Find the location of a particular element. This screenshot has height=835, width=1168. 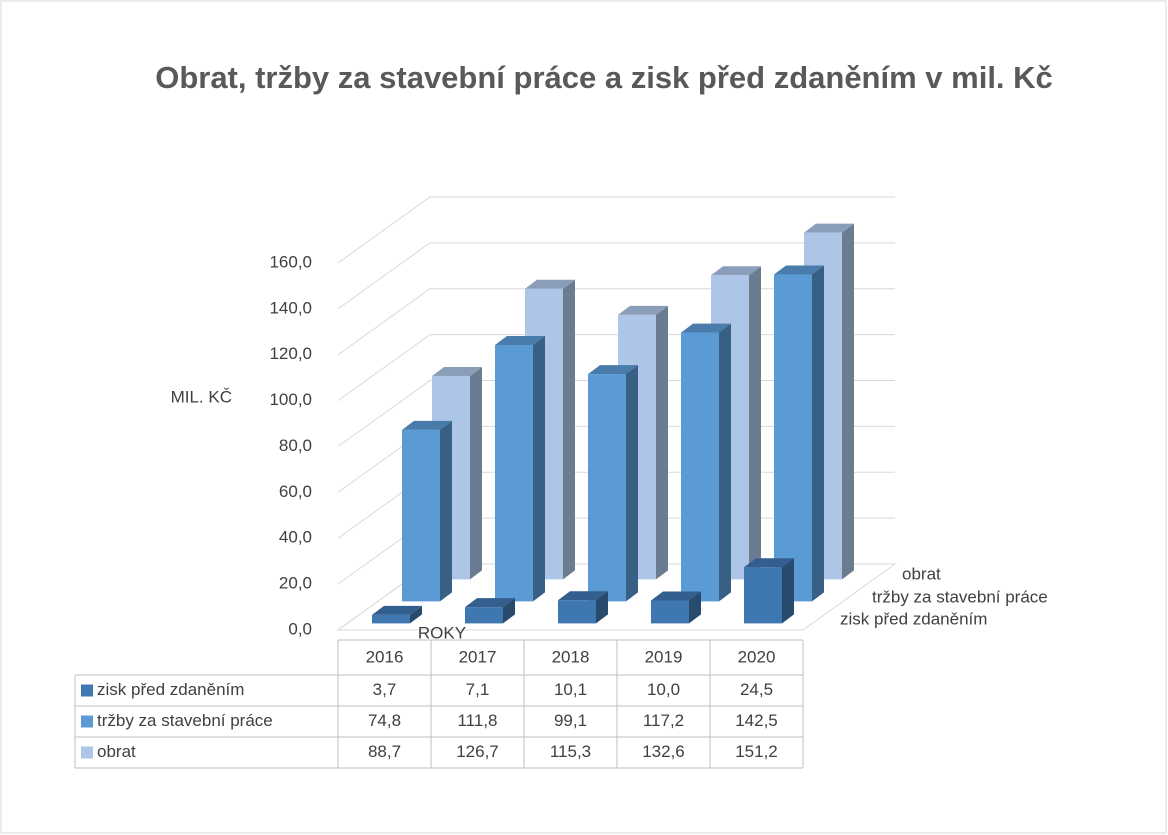

depth-label: zisk před zdaněním is located at coordinates (913, 618).